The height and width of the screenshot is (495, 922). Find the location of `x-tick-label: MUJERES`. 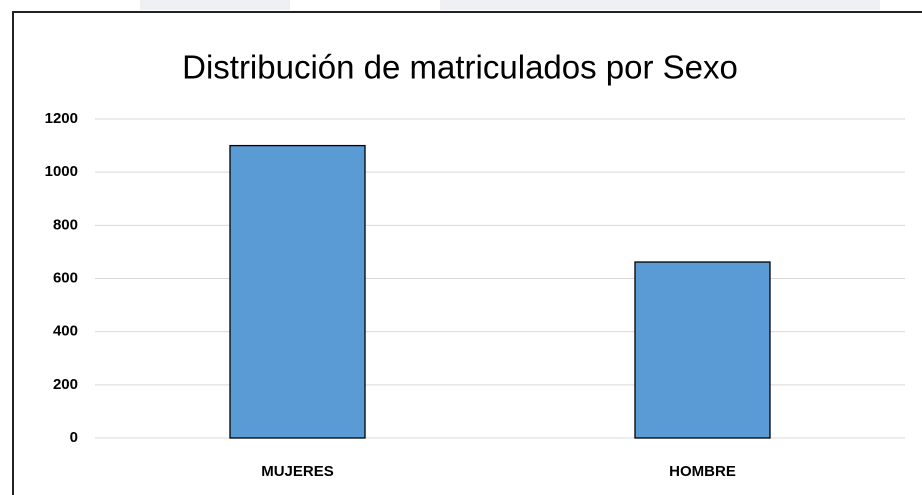

x-tick-label: MUJERES is located at coordinates (297, 471).